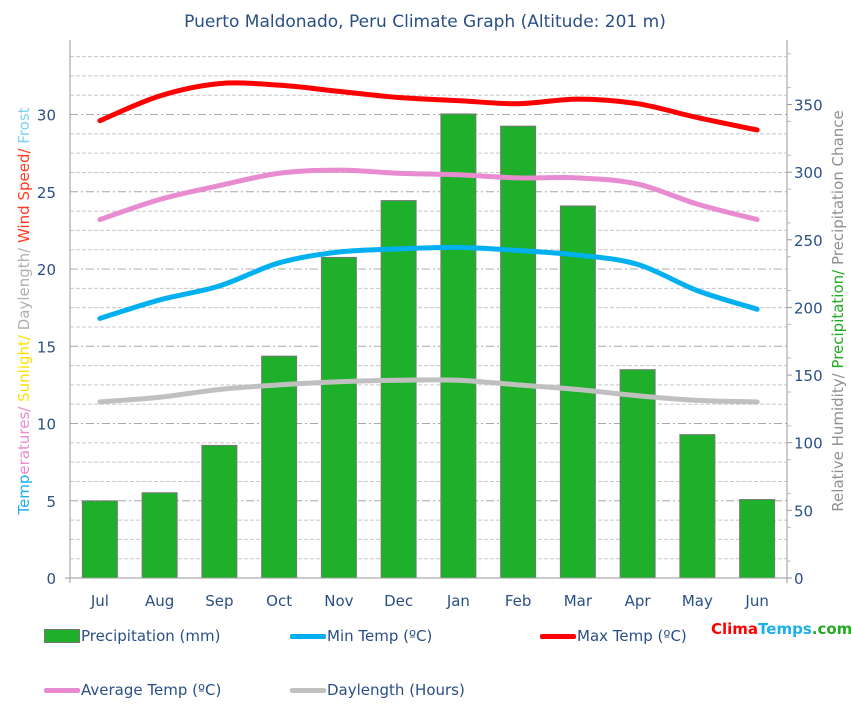 The image size is (851, 719). I want to click on legend-label: Precipitation (mm), so click(151, 636).